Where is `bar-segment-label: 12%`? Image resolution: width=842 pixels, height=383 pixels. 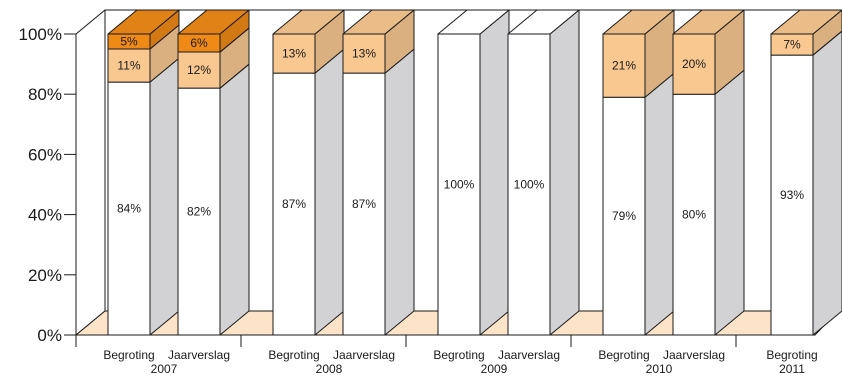 bar-segment-label: 12% is located at coordinates (199, 70).